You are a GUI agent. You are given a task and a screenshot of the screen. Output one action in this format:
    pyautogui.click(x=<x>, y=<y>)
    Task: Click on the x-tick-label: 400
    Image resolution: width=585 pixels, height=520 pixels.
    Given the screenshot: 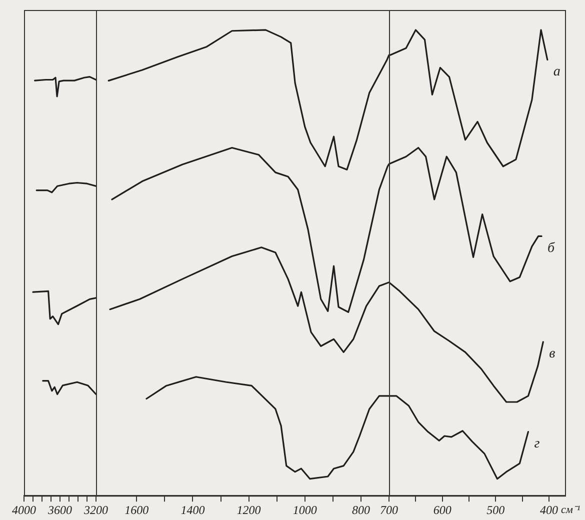 What is the action you would take?
    pyautogui.click(x=549, y=509)
    